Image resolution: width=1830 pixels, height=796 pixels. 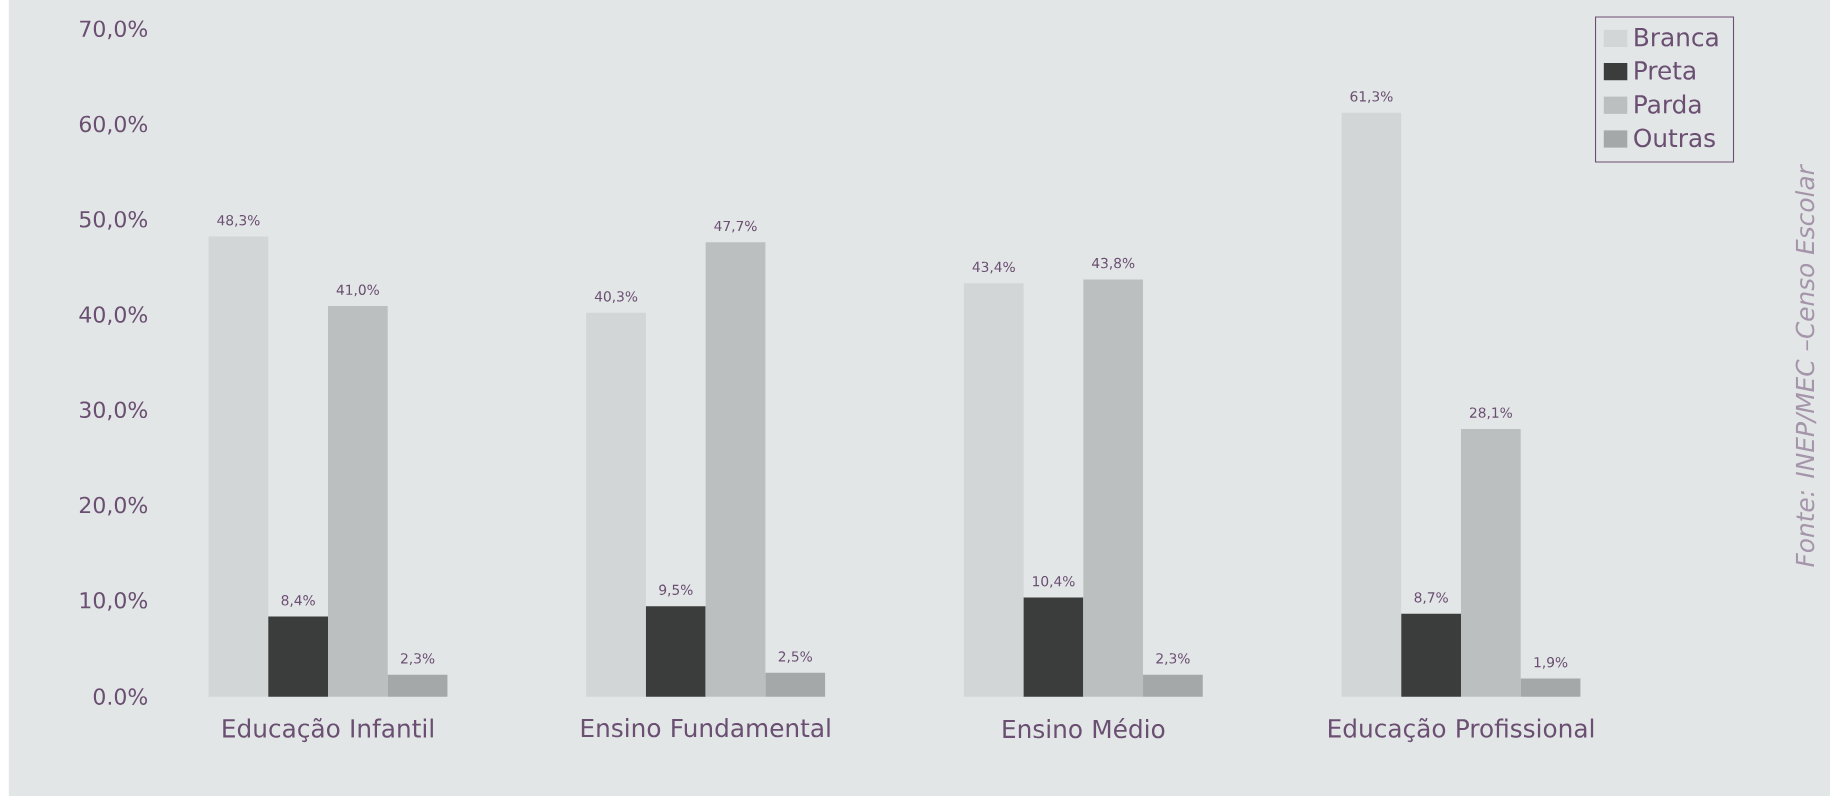 What do you see at coordinates (114, 601) in the screenshot?
I see `y-tick-label: 10,0%` at bounding box center [114, 601].